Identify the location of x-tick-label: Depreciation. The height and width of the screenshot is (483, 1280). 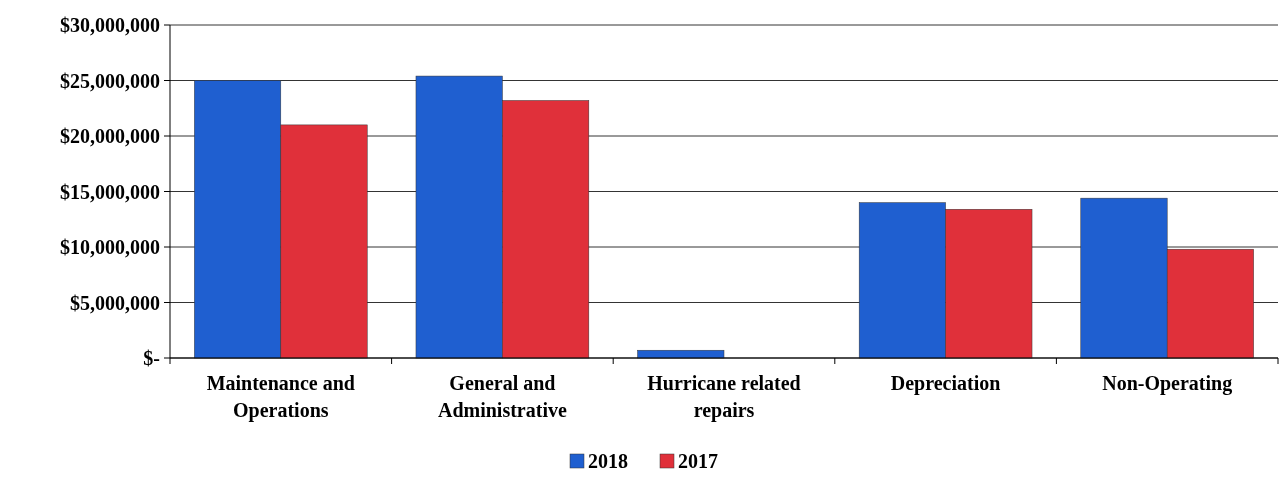
(945, 383).